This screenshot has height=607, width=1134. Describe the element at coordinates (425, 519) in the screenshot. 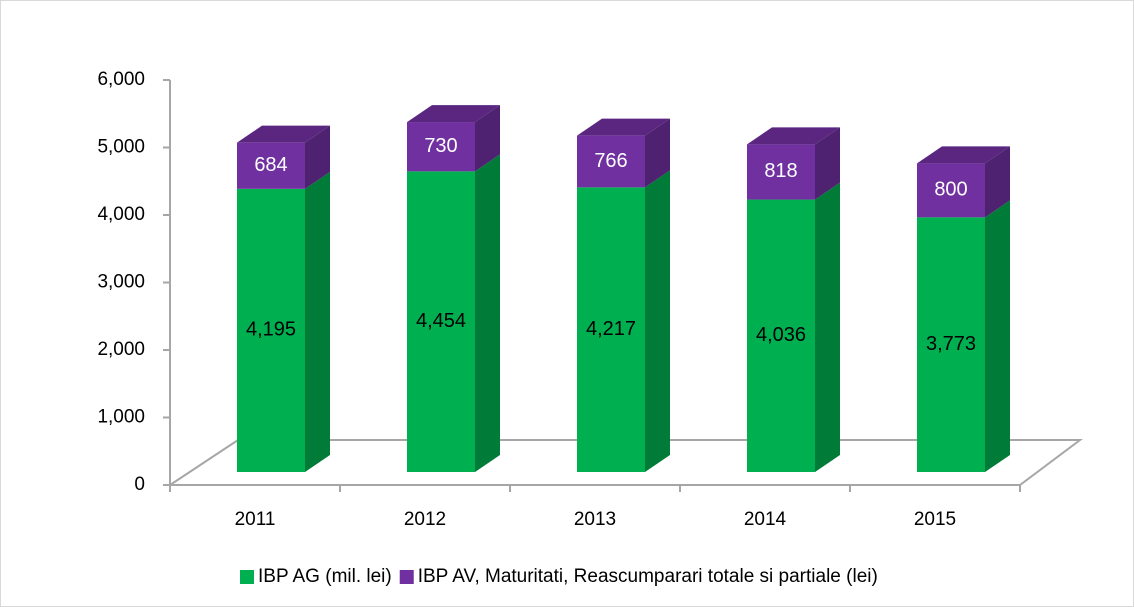

I see `x-tick-label: 2012` at that location.